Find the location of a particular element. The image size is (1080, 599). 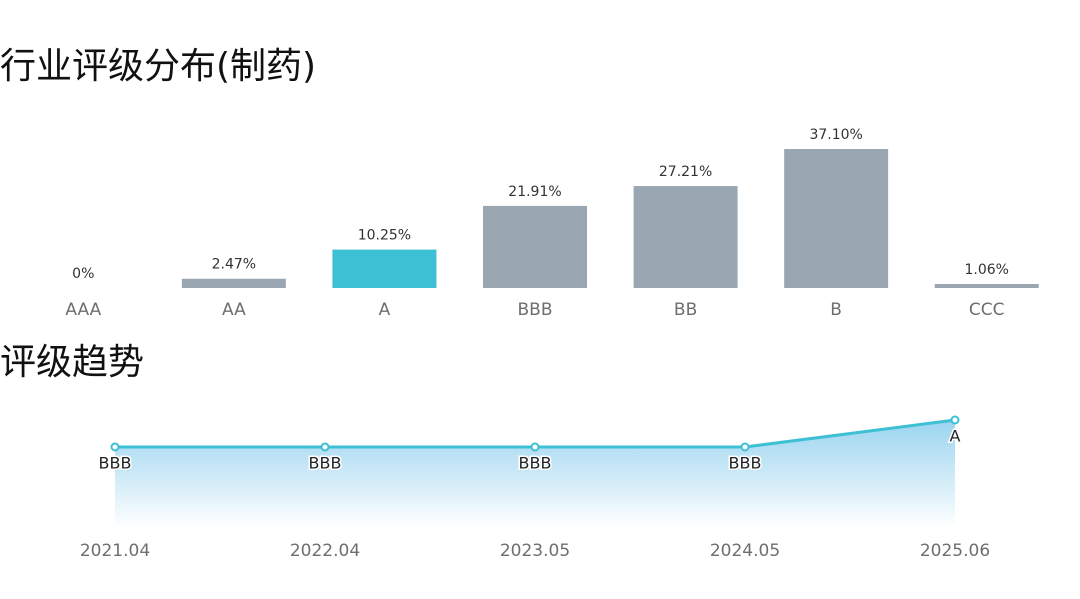

x-tick-label: 2021.04 is located at coordinates (115, 551).